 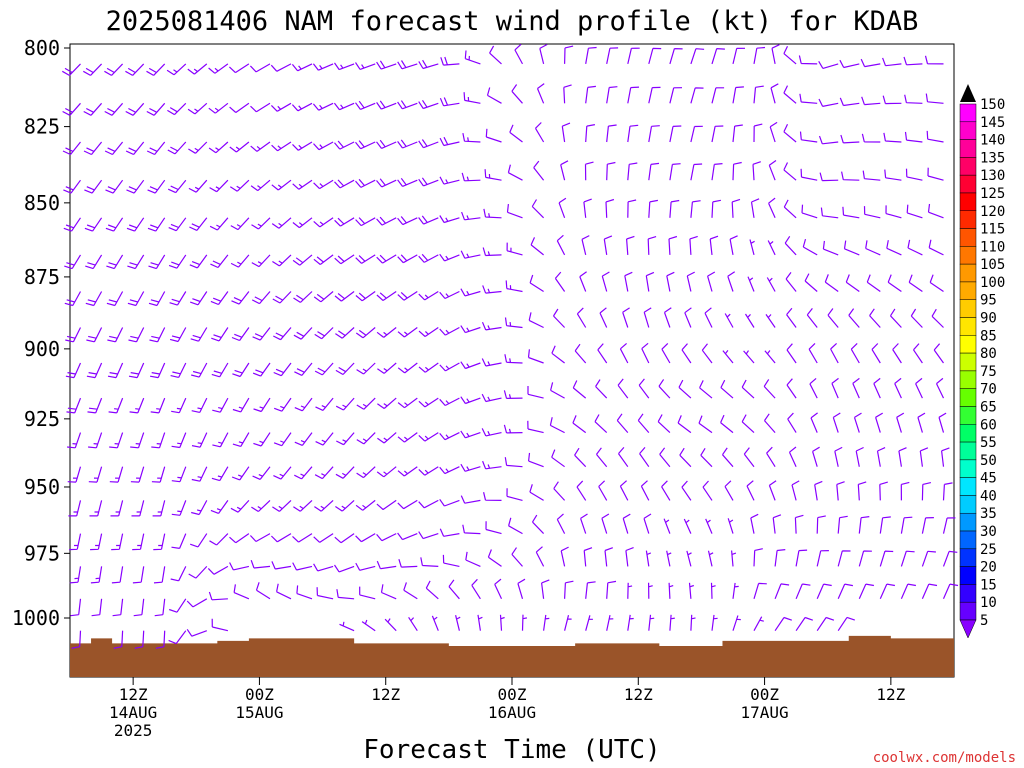 What do you see at coordinates (512, 656) in the screenshot?
I see `terrain-fill` at bounding box center [512, 656].